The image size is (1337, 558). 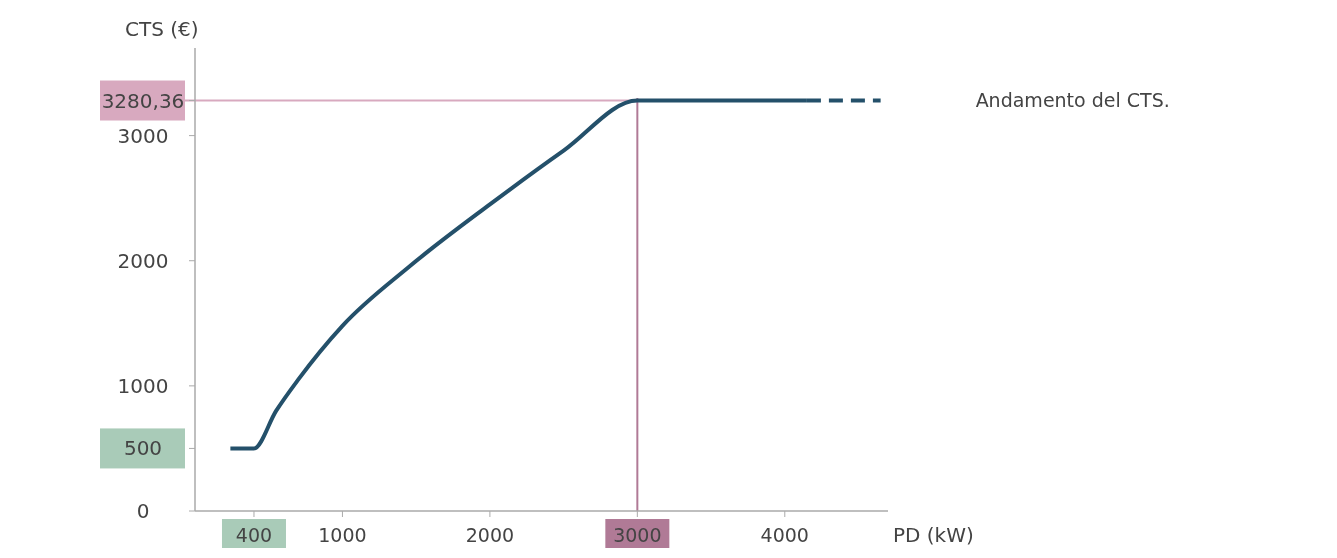 I want to click on text: Andamento del CTS., so click(x=1072, y=99).